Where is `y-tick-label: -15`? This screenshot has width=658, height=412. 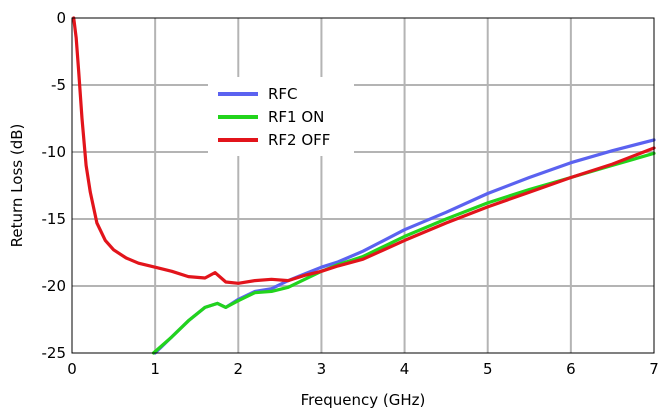 y-tick-label: -15 is located at coordinates (54, 219).